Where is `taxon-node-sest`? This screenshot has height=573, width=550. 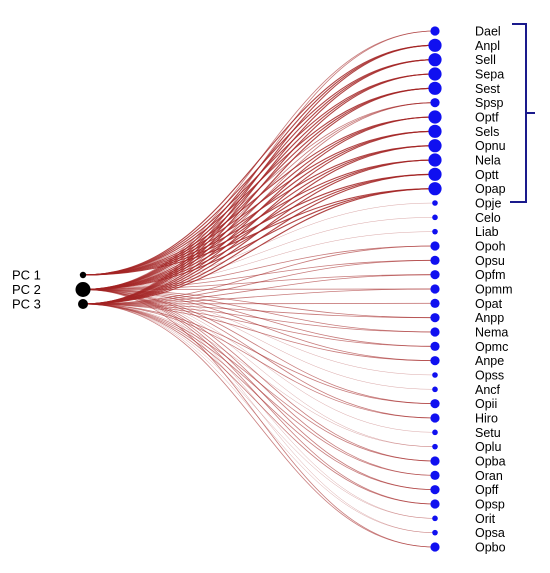
taxon-node-sest is located at coordinates (435, 88).